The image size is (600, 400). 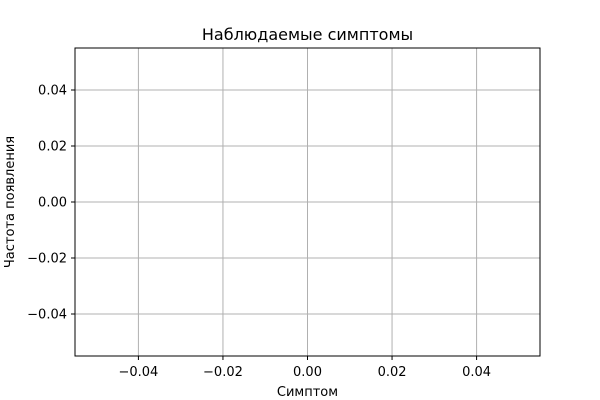 I want to click on x-tick-label: 0.00, so click(x=307, y=372).